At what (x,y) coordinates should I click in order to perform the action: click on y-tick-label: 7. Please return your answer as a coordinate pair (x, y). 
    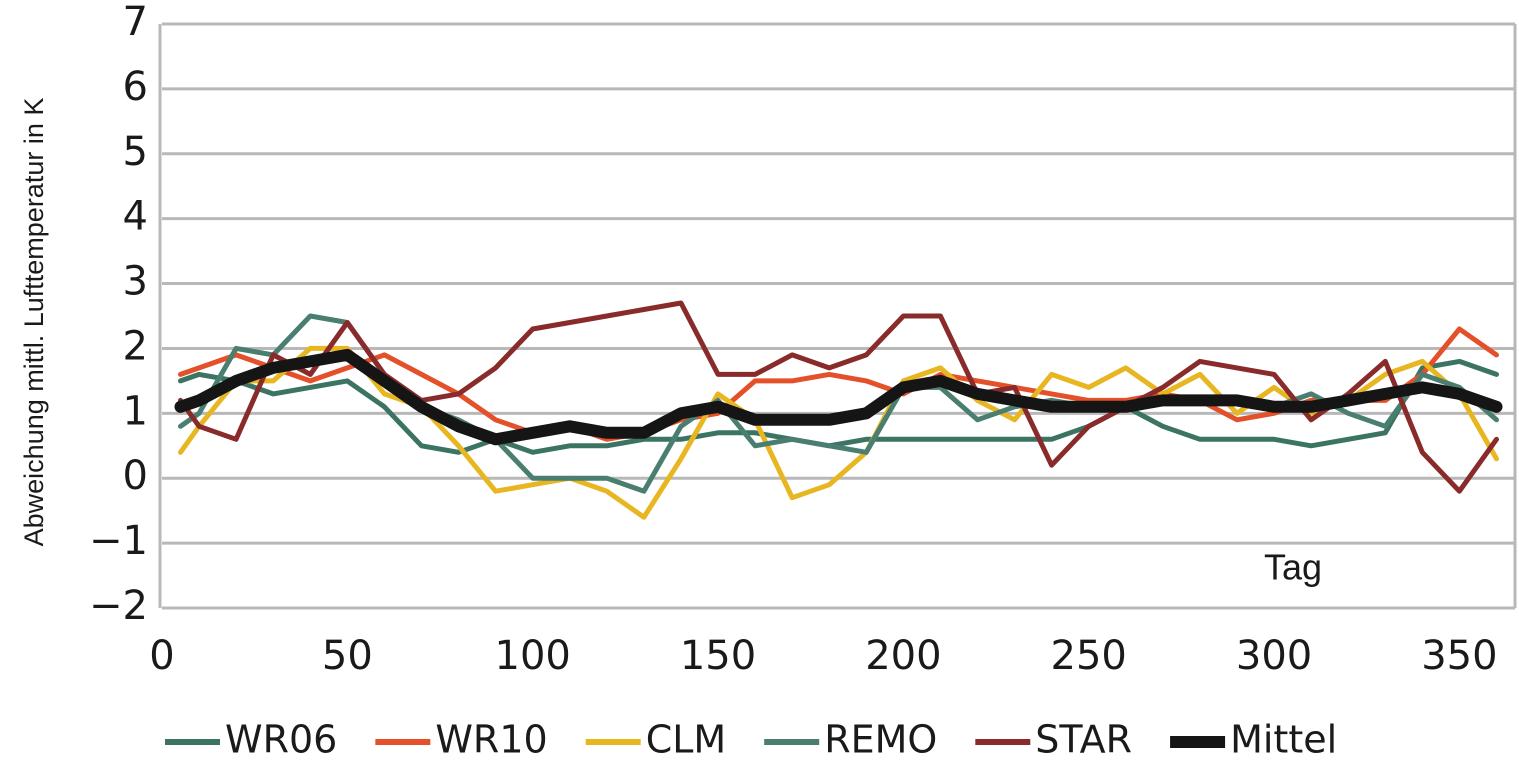
    Looking at the image, I should click on (135, 22).